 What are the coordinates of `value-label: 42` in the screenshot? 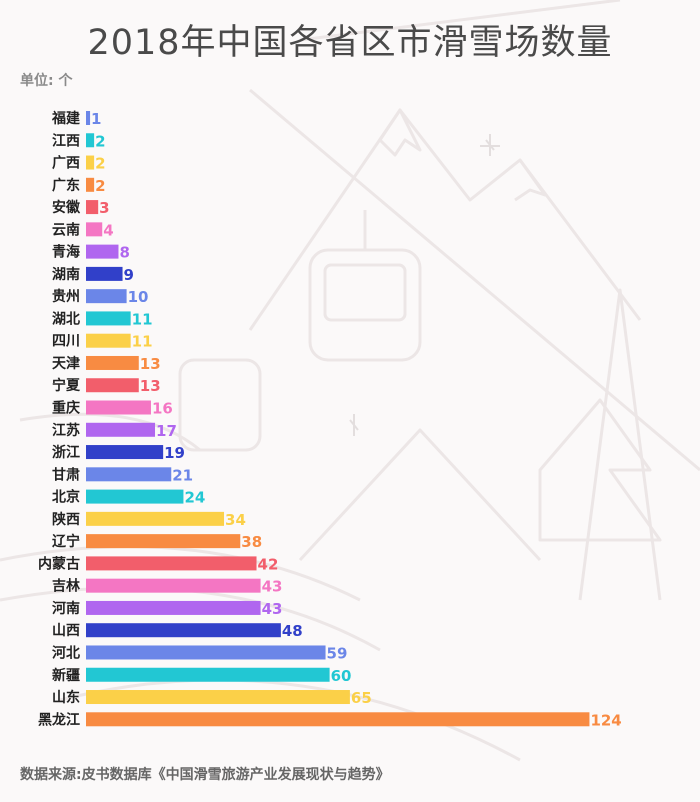 It's located at (268, 564).